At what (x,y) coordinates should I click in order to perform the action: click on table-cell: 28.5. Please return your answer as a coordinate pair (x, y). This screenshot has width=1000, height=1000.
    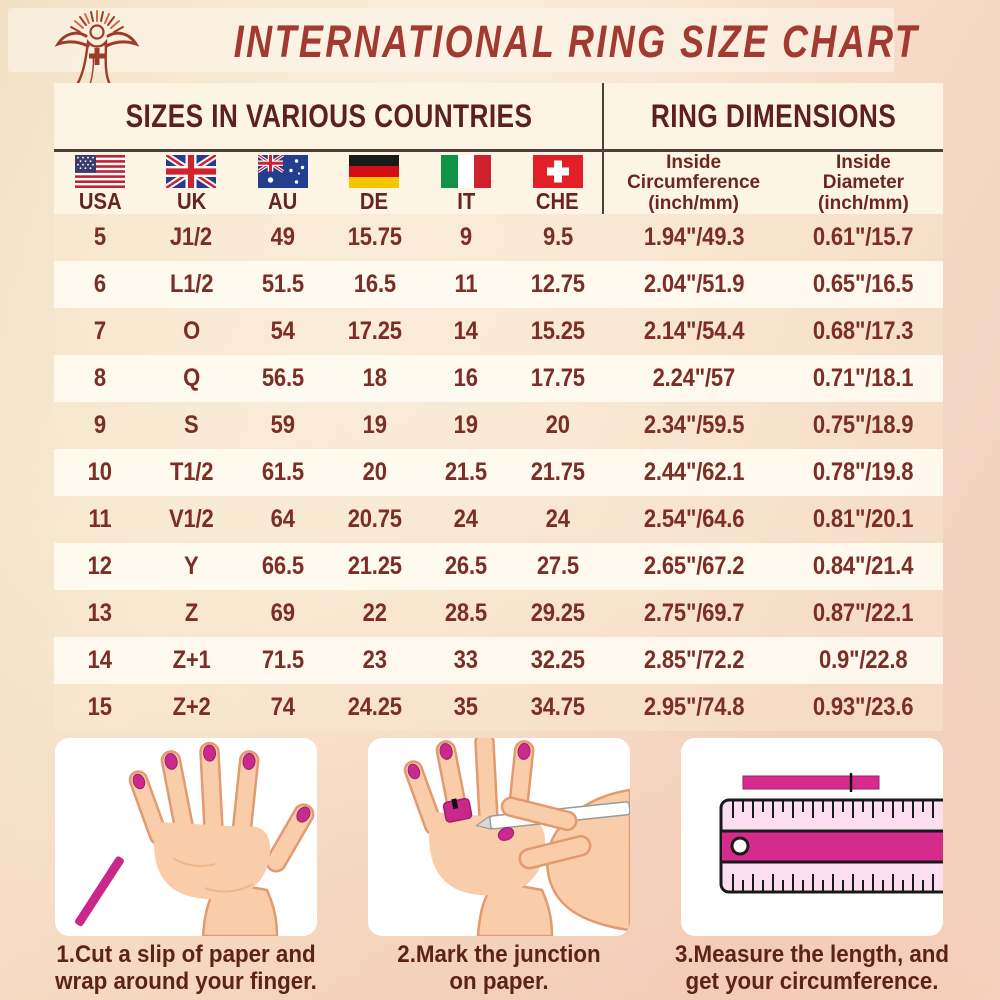
    Looking at the image, I should click on (466, 613).